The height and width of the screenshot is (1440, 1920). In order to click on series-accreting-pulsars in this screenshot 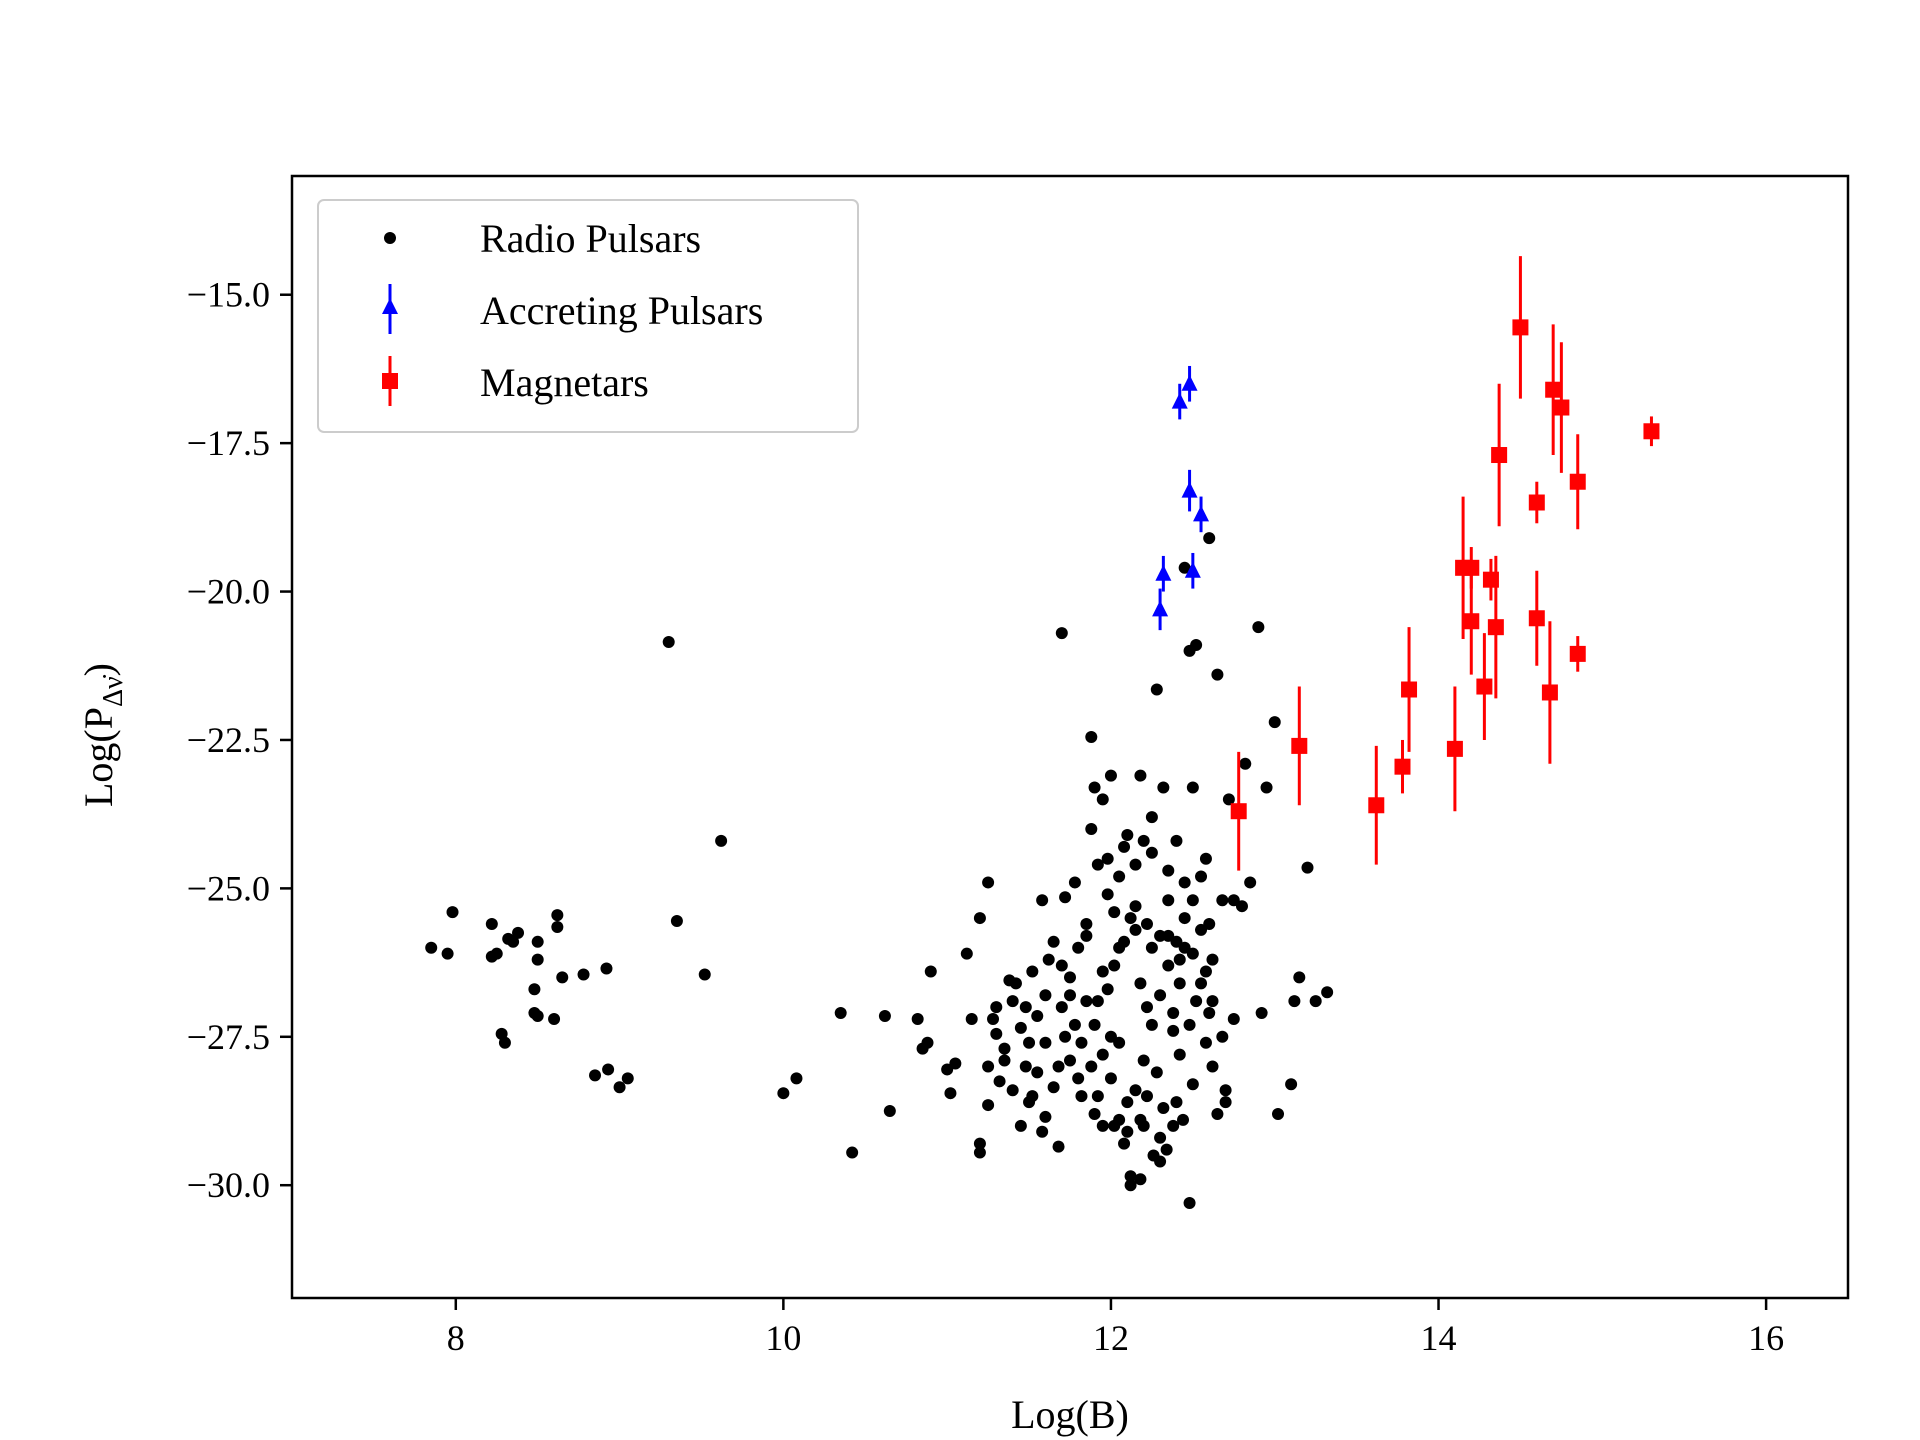, I will do `click(1181, 498)`.